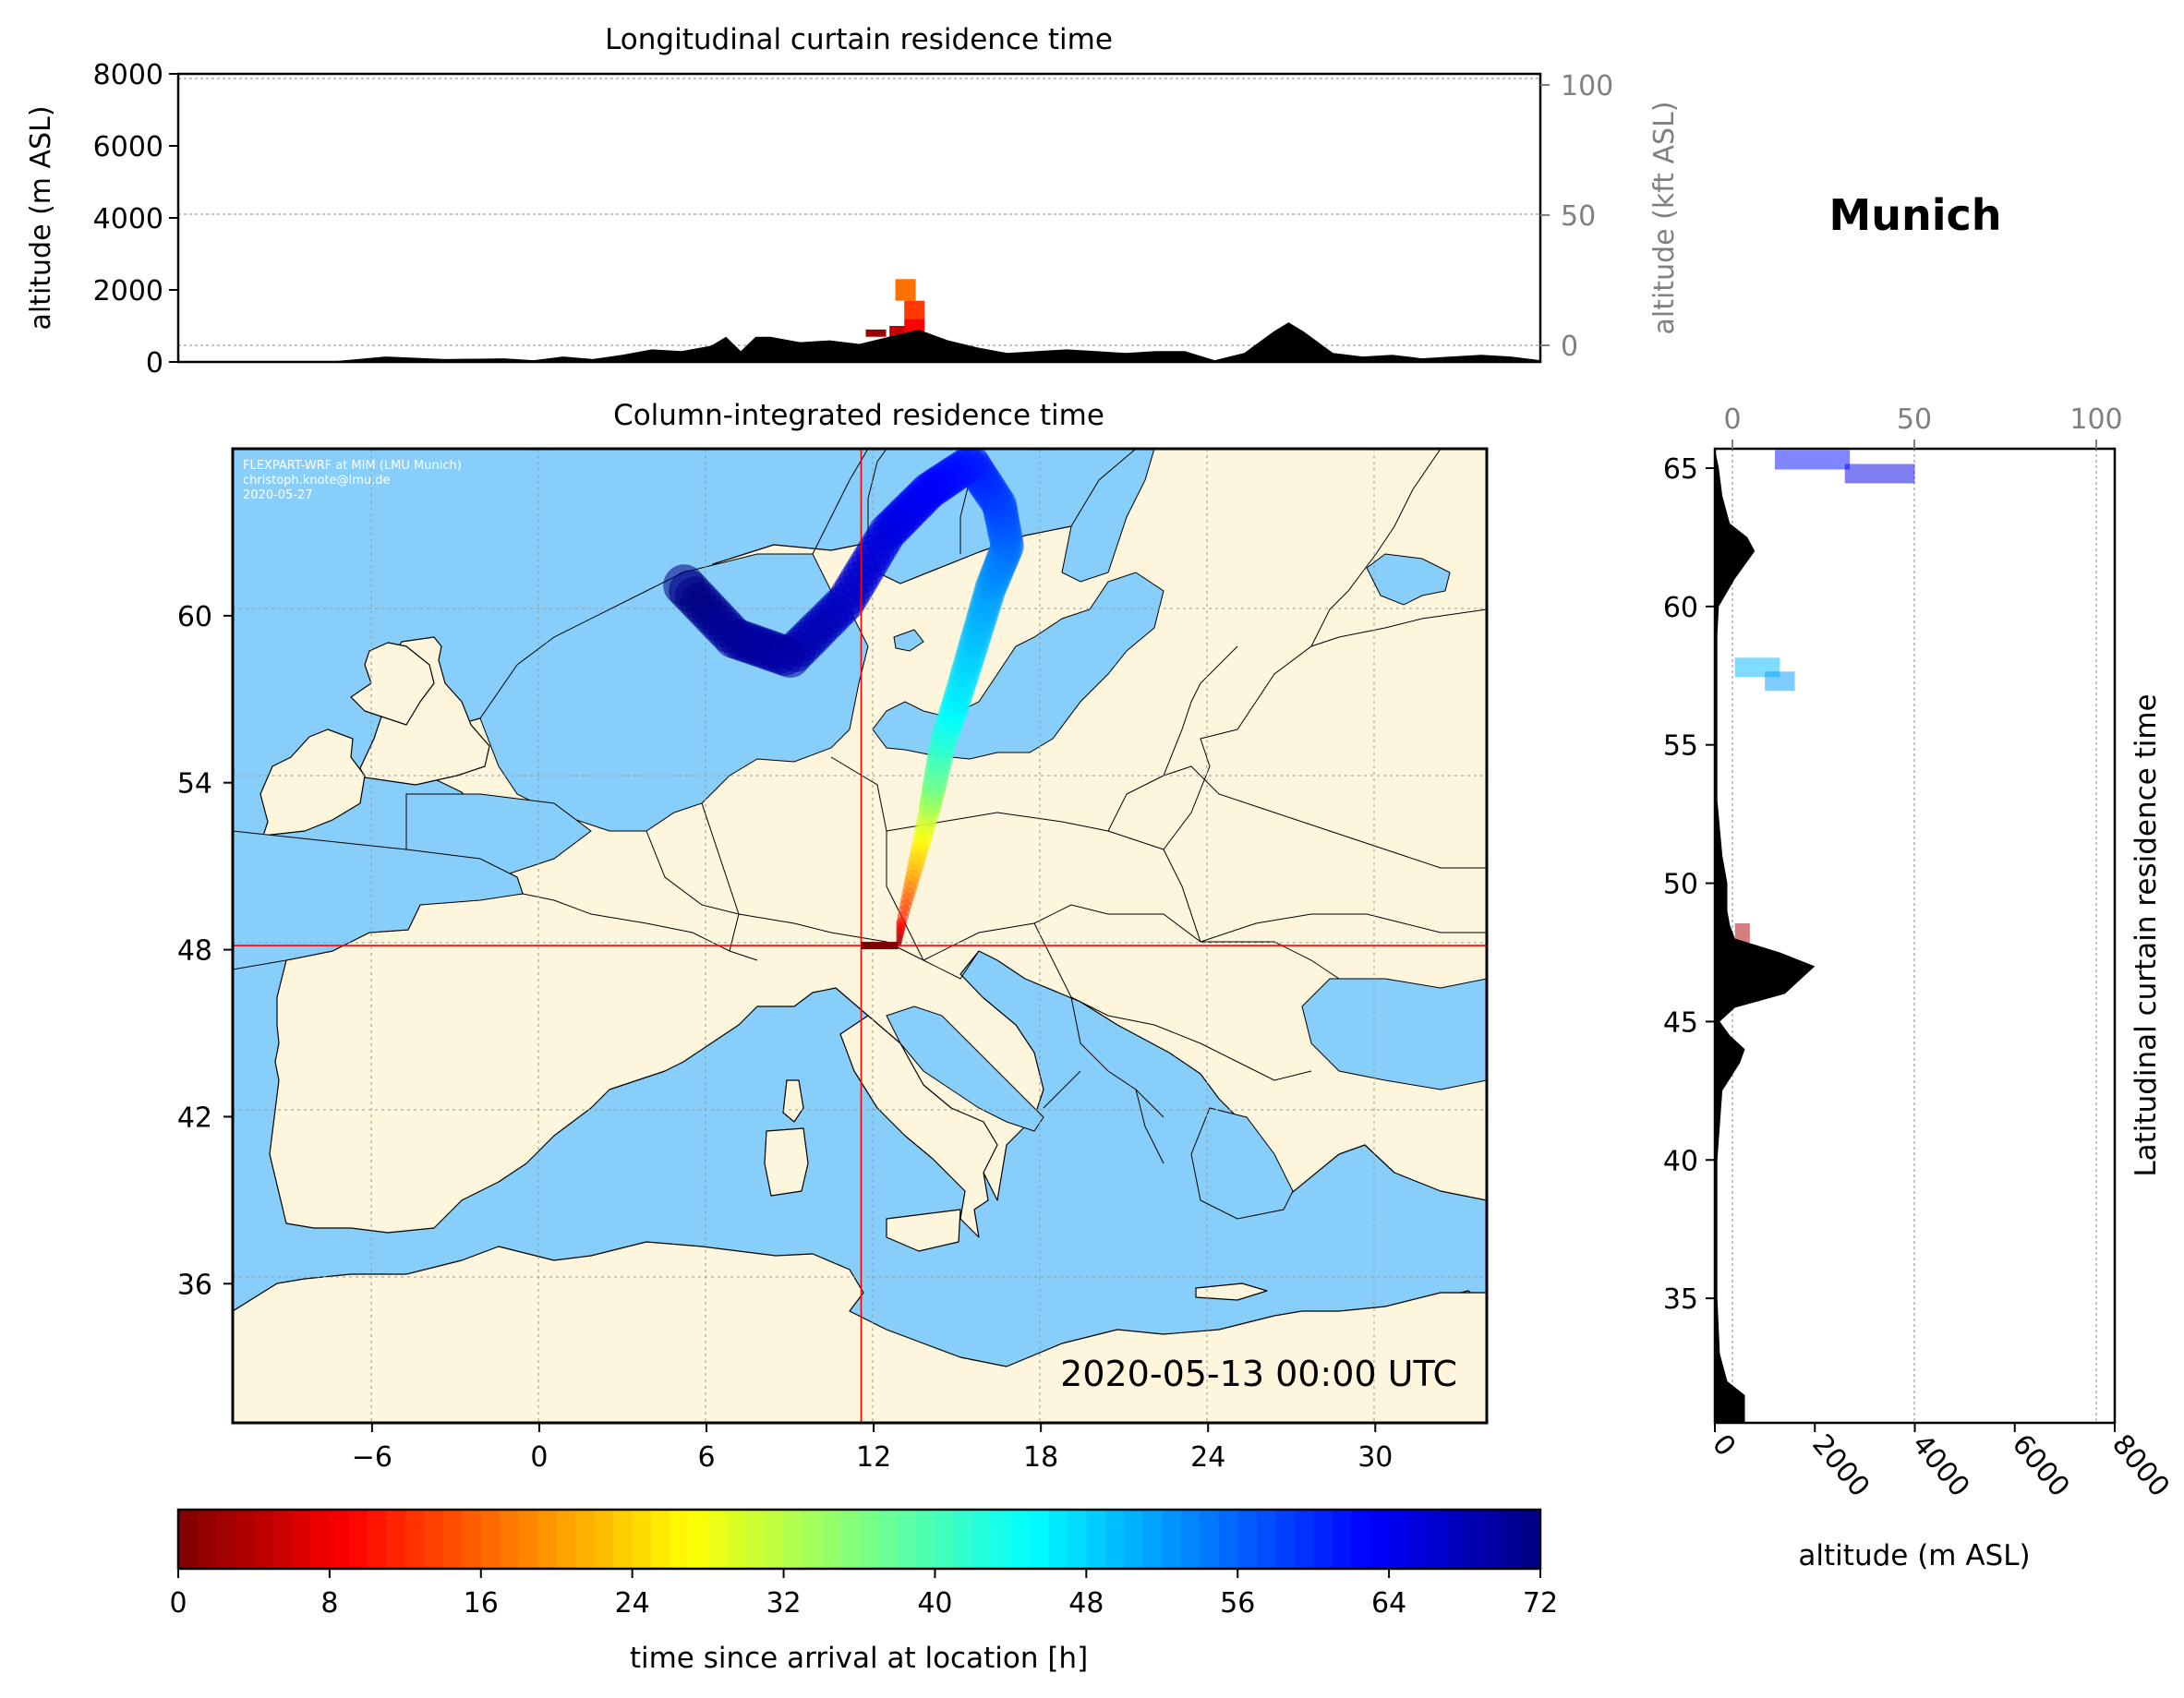 The height and width of the screenshot is (1698, 2184). Describe the element at coordinates (858, 415) in the screenshot. I see `map-panel-title: Column-integrated residence time` at that location.